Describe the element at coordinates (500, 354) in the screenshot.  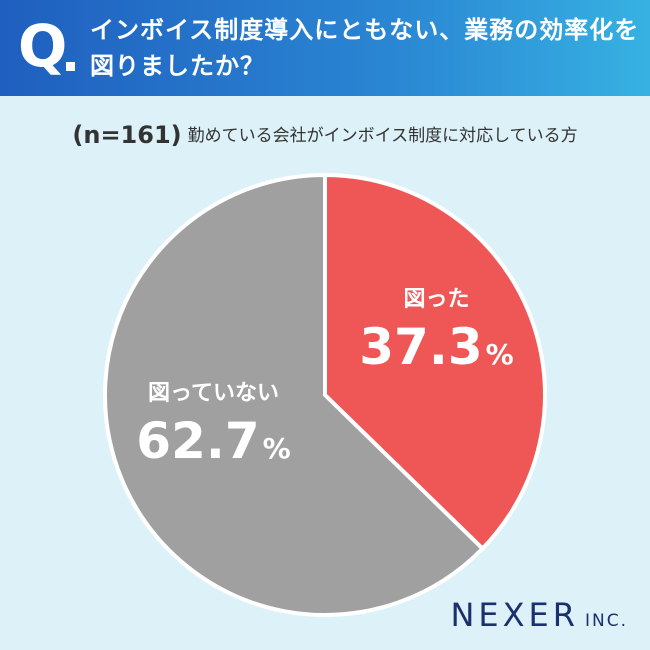
I see `slice-unit-0: %` at that location.